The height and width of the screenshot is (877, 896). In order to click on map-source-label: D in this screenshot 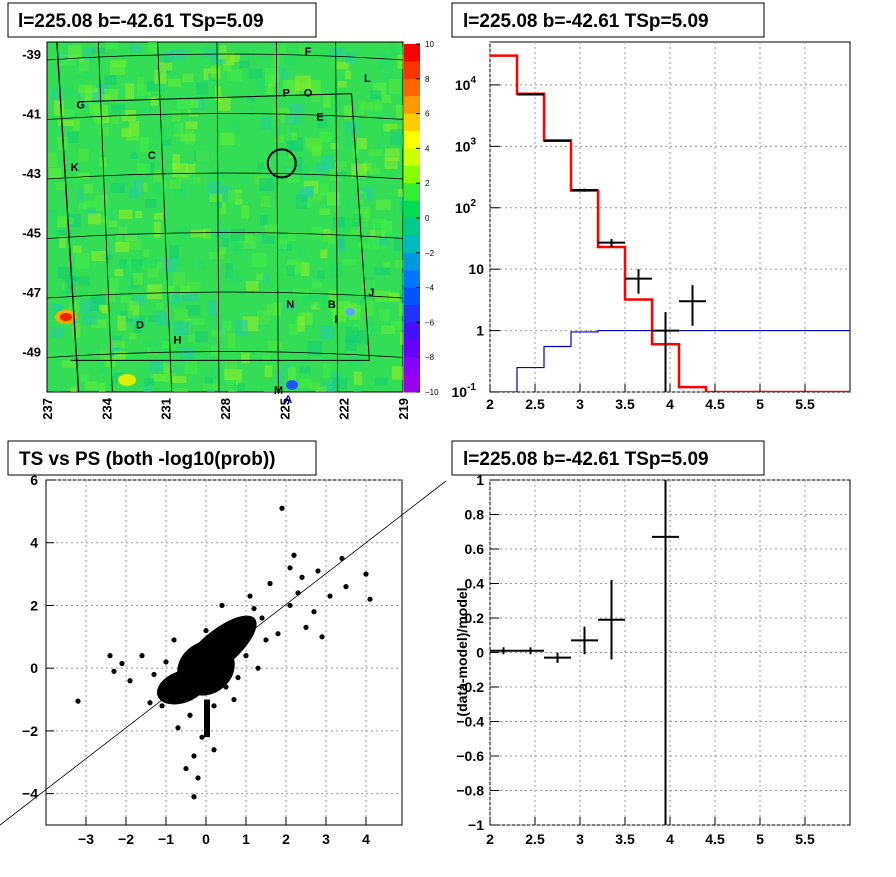, I will do `click(140, 326)`.